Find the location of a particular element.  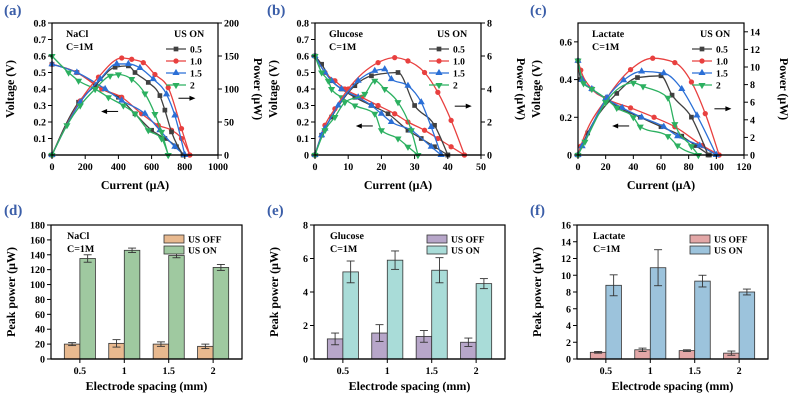

y2-tick-label: 0 is located at coordinates (226, 156).